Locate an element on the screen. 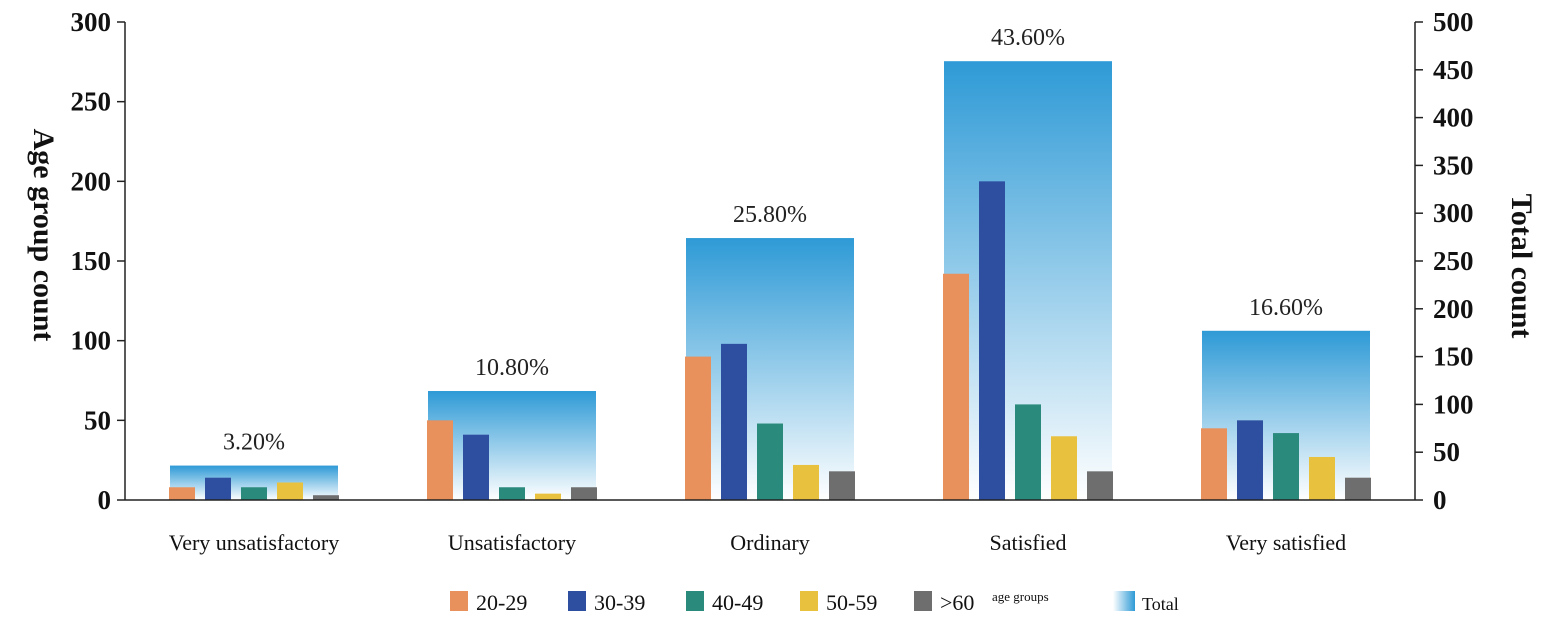 This screenshot has width=1541, height=626. category-label: Very unsatisfactory is located at coordinates (254, 542).